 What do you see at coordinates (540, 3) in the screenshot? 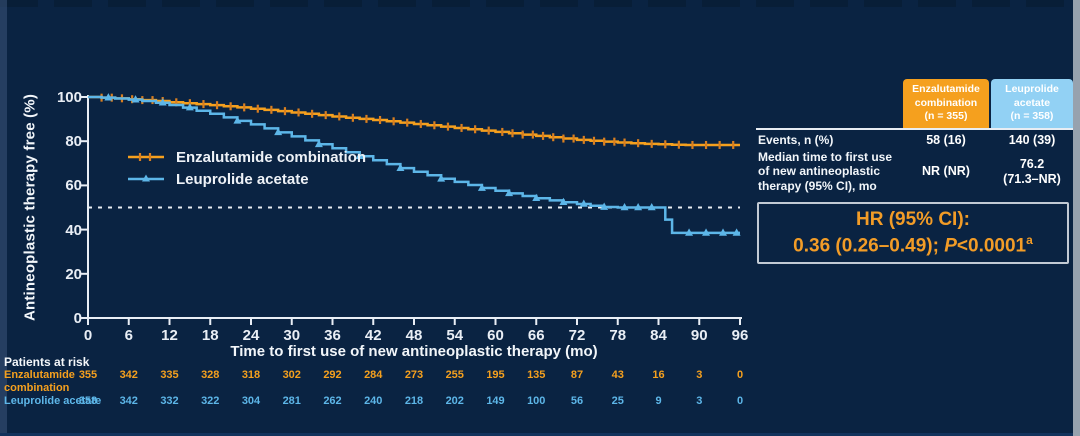
I see `top-edge-artifact` at bounding box center [540, 3].